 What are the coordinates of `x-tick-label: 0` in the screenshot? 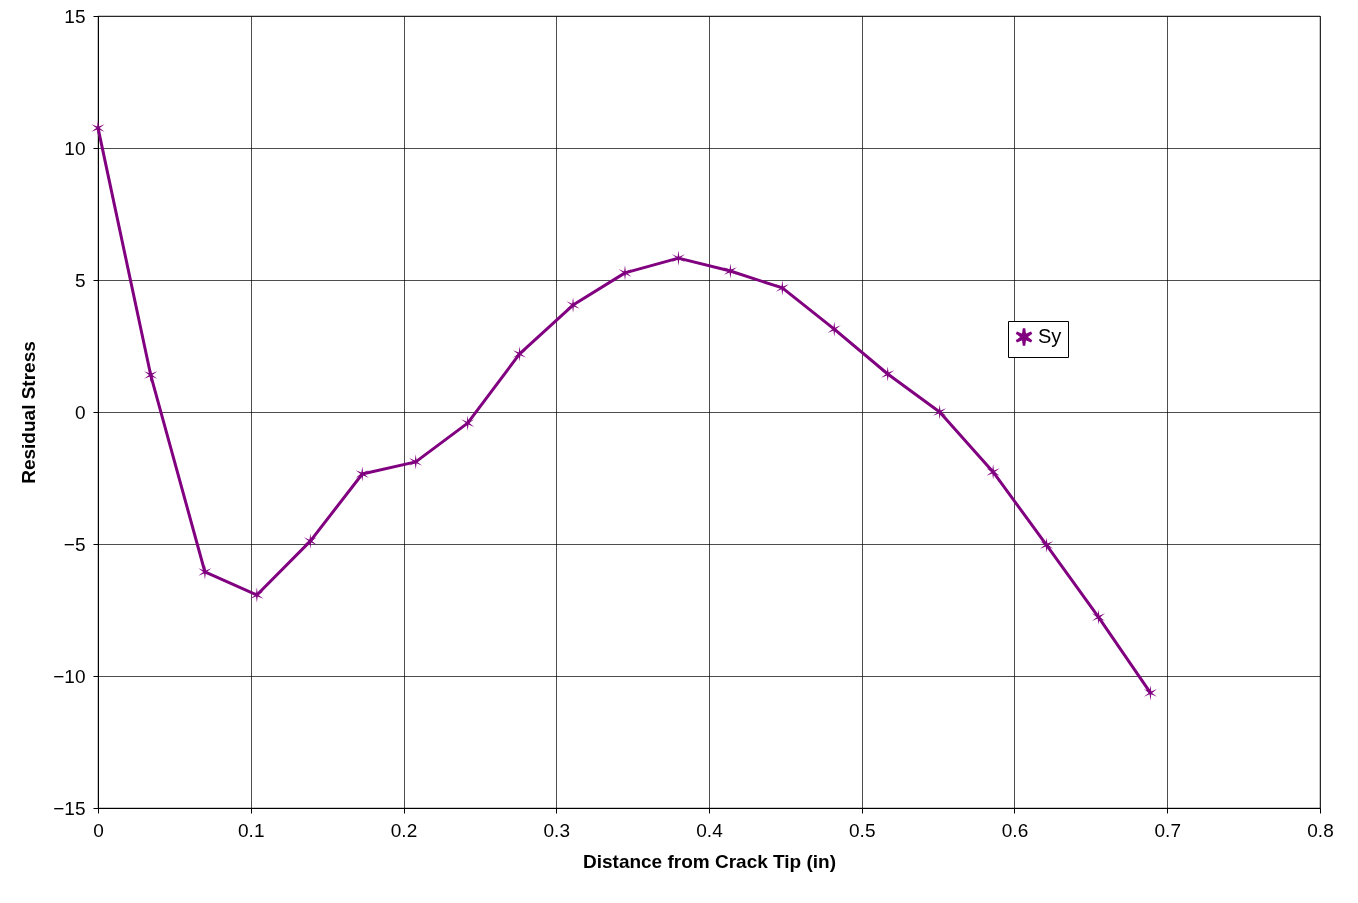 It's located at (98, 830).